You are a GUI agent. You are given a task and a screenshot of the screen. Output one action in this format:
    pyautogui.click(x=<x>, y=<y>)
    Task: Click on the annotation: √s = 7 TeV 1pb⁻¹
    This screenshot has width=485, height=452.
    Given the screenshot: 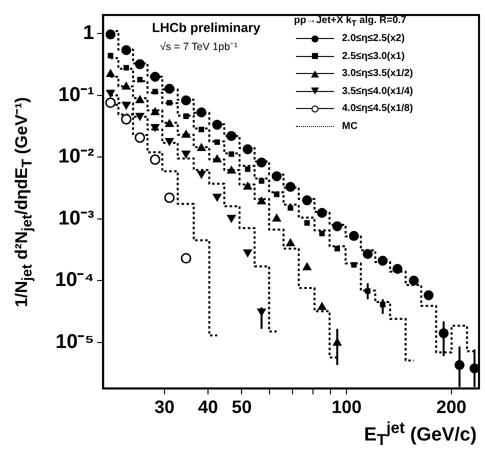 What is the action you would take?
    pyautogui.click(x=199, y=46)
    